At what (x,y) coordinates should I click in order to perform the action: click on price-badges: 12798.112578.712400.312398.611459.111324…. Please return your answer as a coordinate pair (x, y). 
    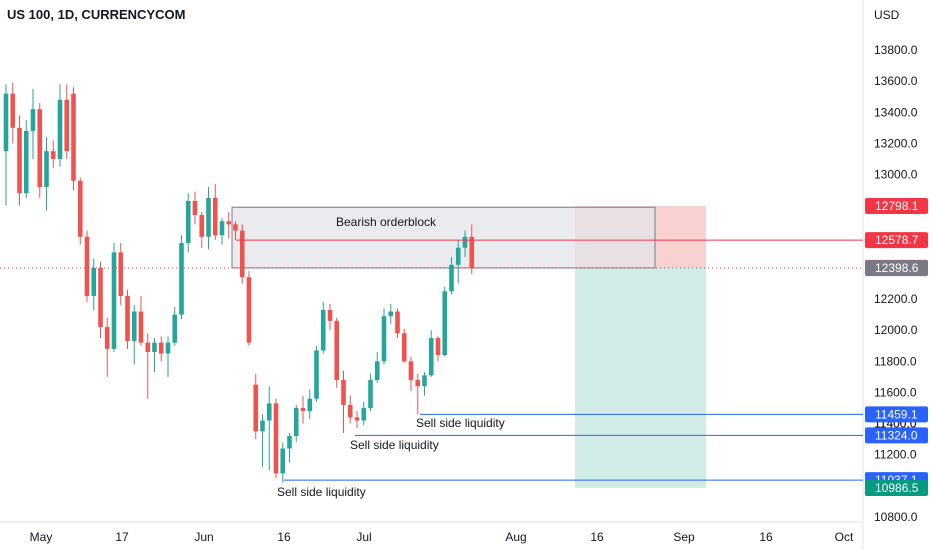
    Looking at the image, I should click on (896, 346).